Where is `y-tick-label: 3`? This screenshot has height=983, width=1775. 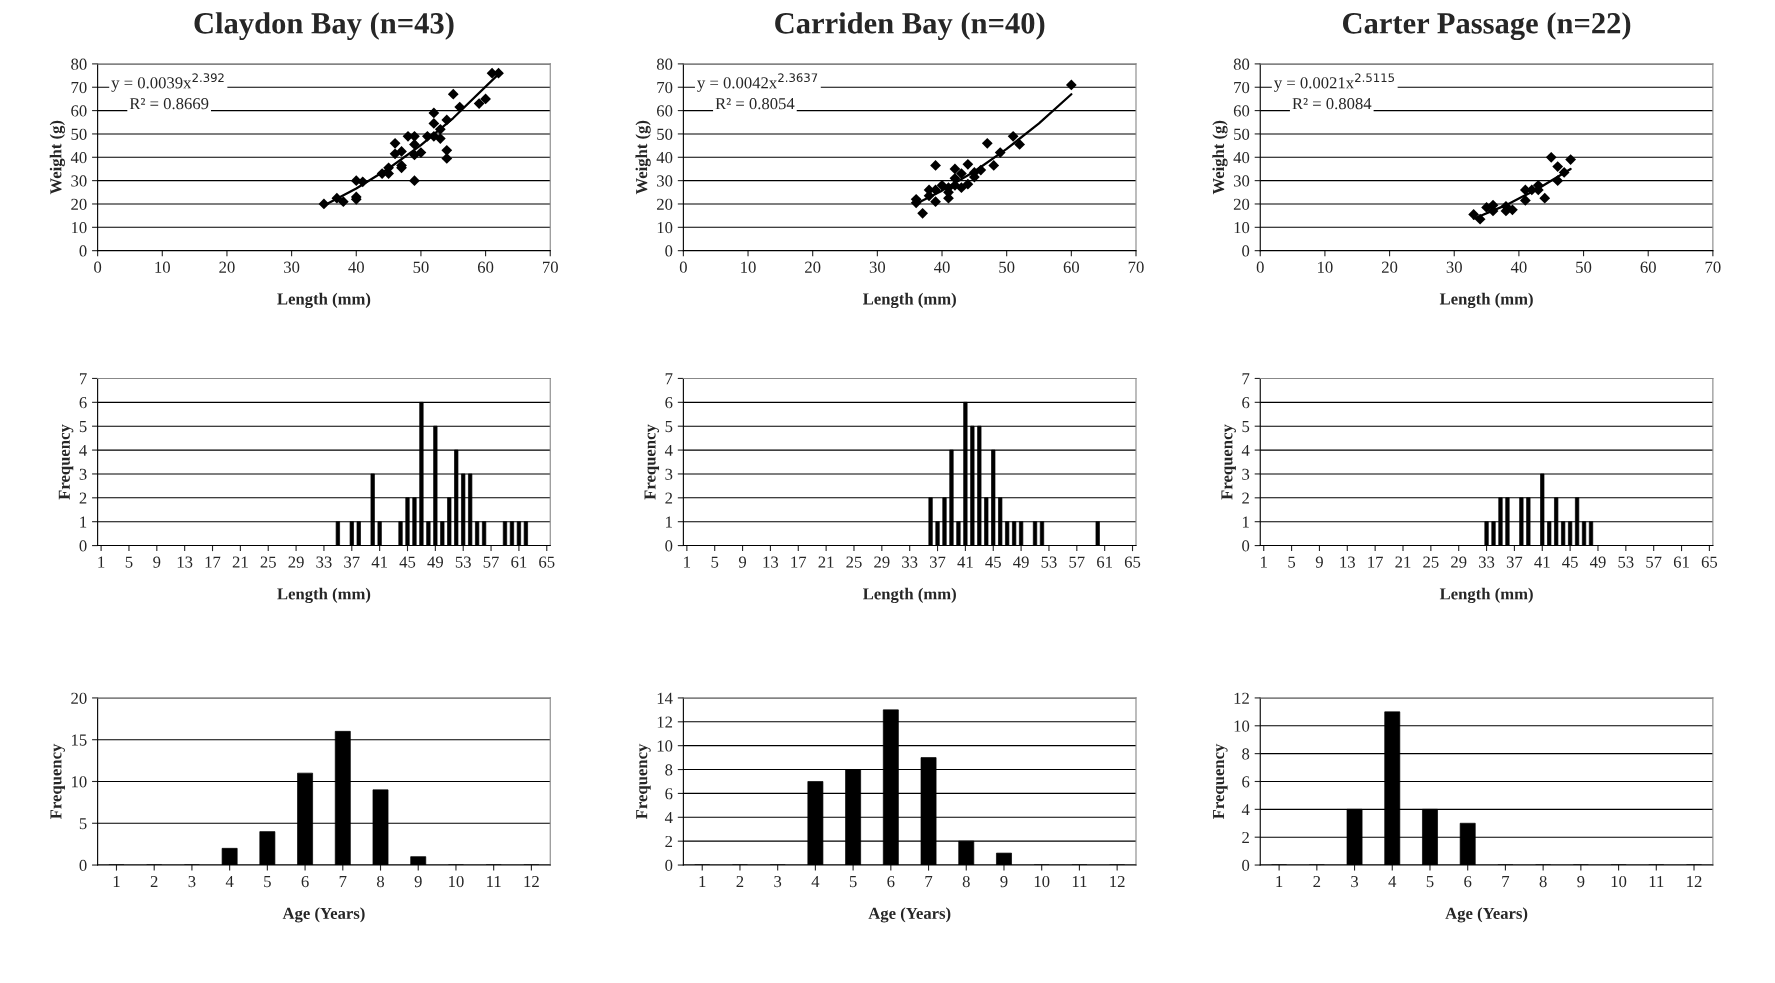 y-tick-label: 3 is located at coordinates (1246, 474).